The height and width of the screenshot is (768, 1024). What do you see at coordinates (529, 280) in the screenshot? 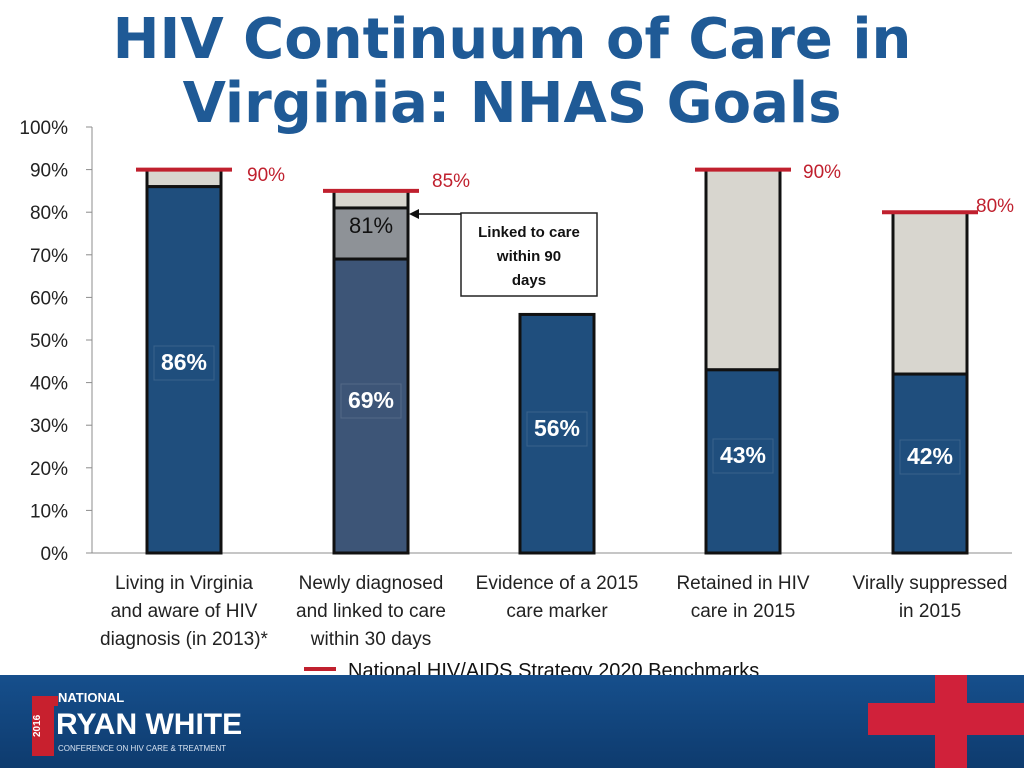
I see `annotation-line: days` at bounding box center [529, 280].